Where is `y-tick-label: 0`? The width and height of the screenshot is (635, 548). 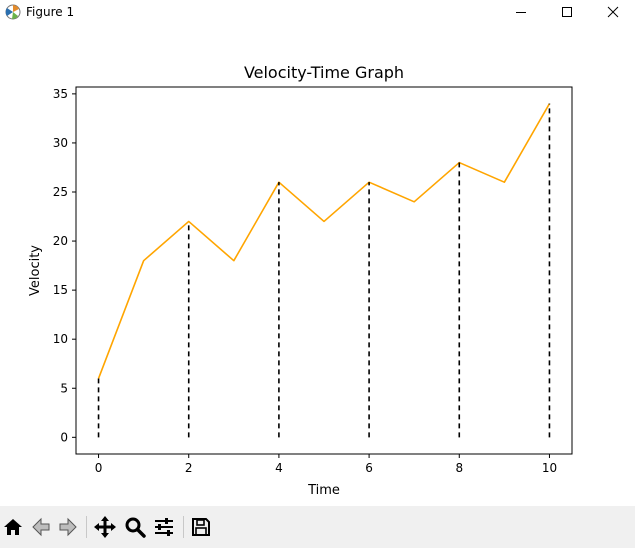
y-tick-label: 0 is located at coordinates (64, 437).